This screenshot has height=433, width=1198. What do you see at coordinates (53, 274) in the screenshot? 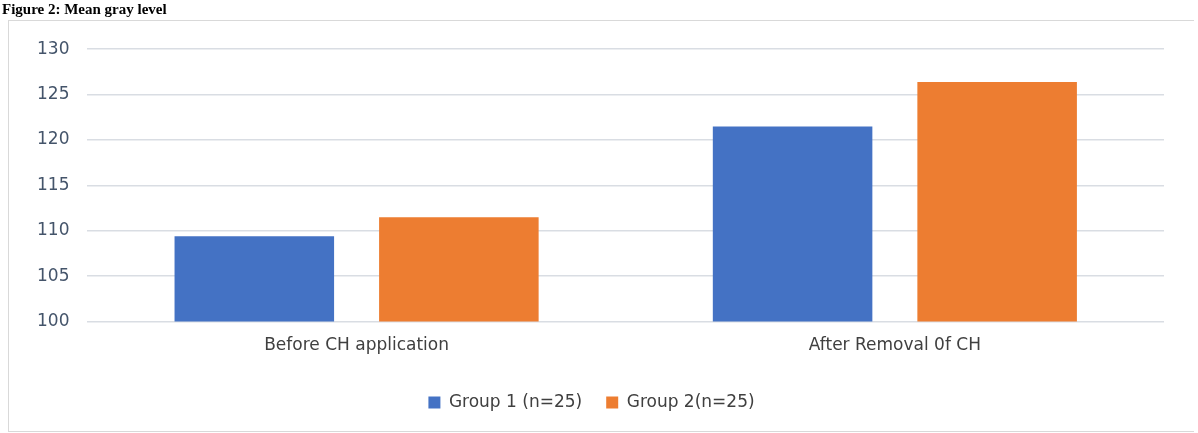
I see `y-tick-label: 105` at bounding box center [53, 274].